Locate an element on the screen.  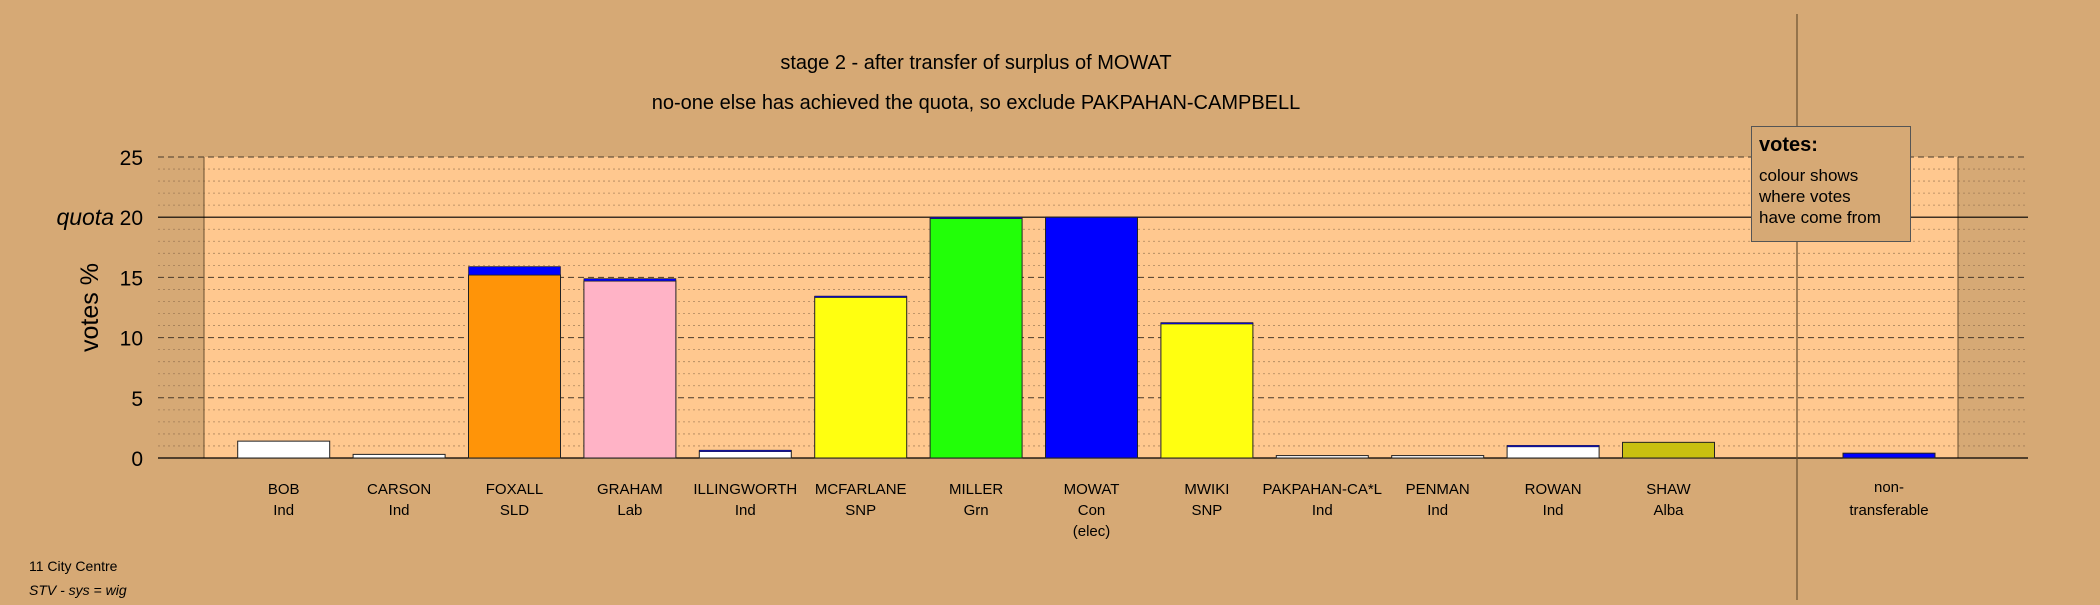
footer-system: STV - sys = wig is located at coordinates (78, 590).